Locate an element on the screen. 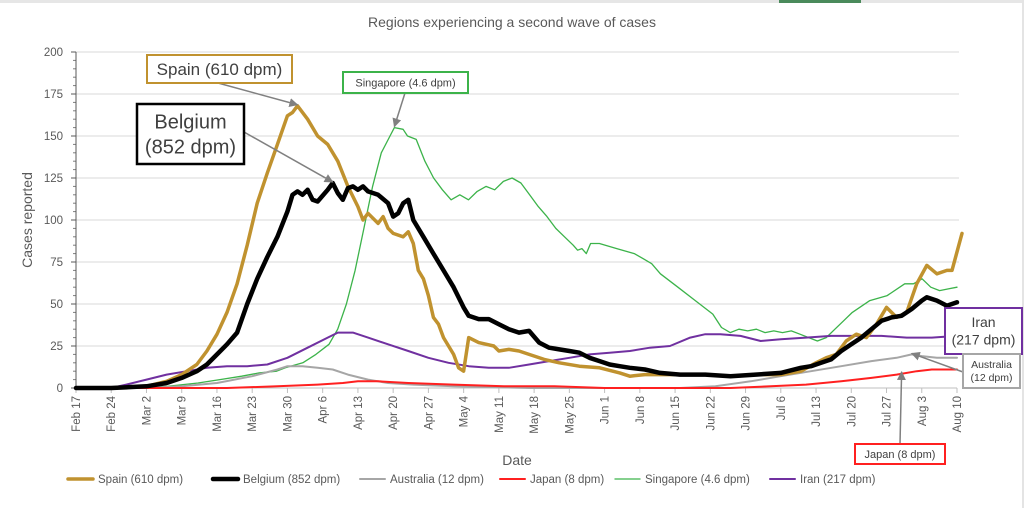  x-tick-label: Aug 3 is located at coordinates (923, 411).